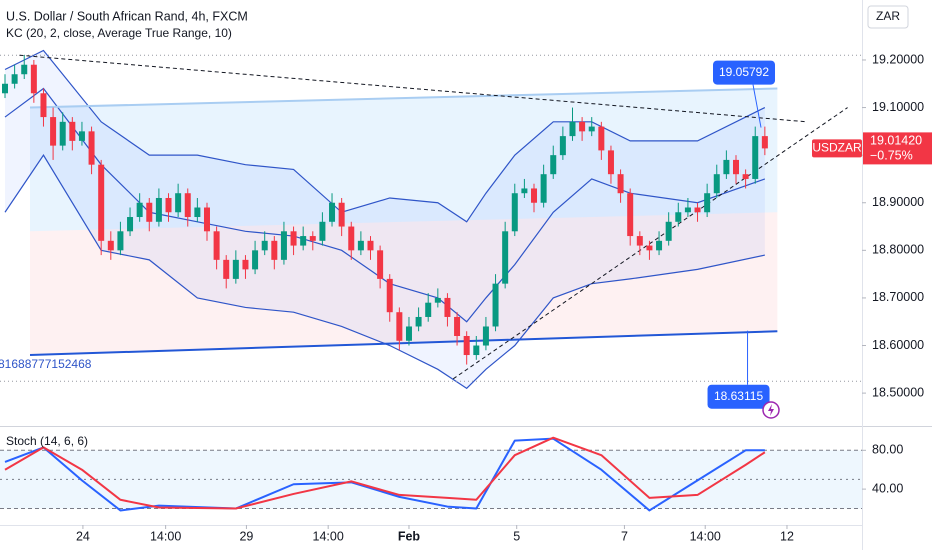 This screenshot has width=932, height=550. I want to click on y-tick-label: 19.20000, so click(898, 59).